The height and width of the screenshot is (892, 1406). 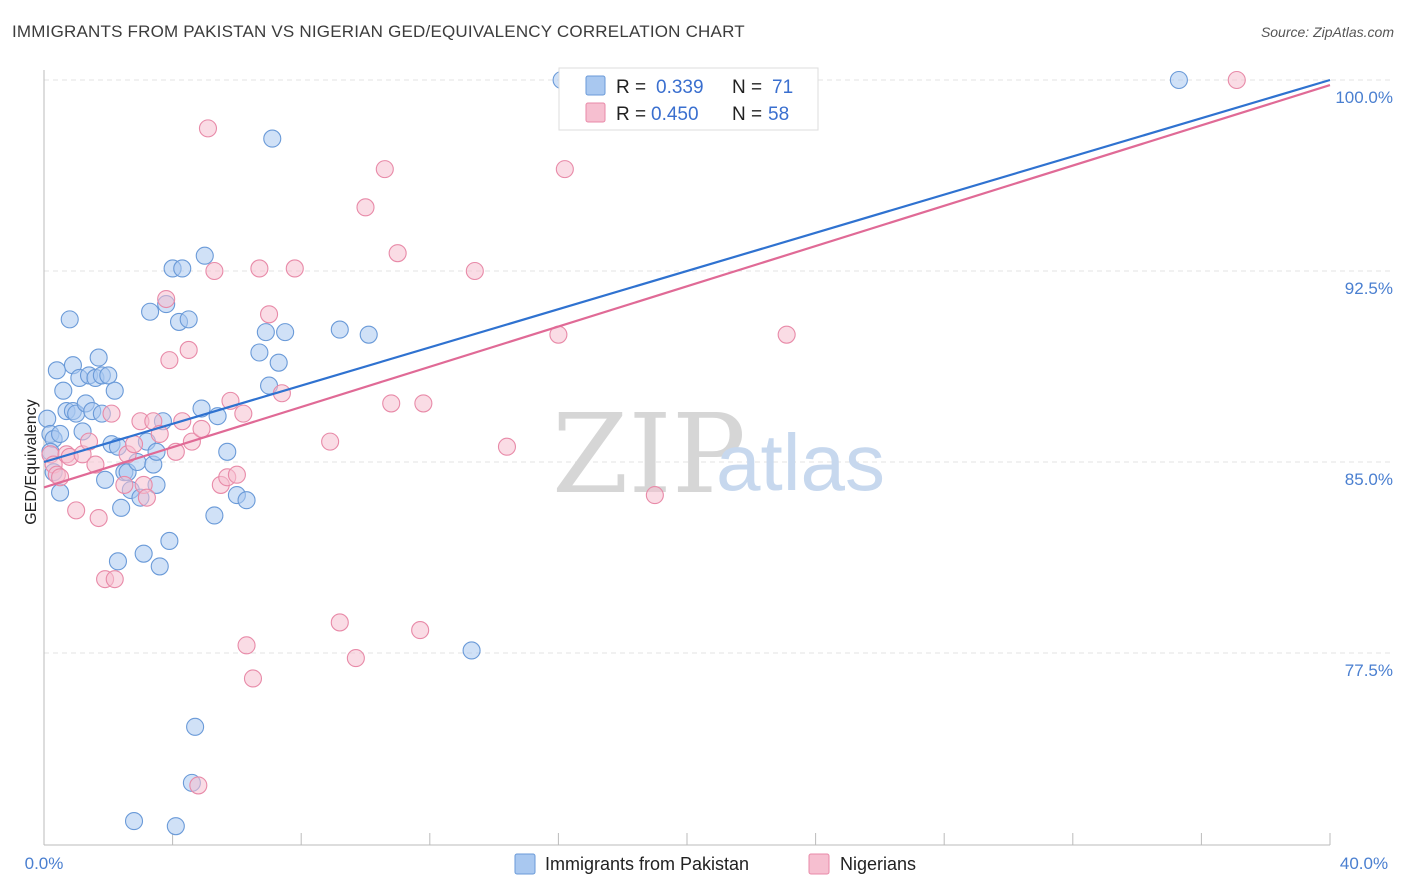 What do you see at coordinates (647, 864) in the screenshot?
I see `bottom-legend-label-pakistan: Immigrants from Pakistan` at bounding box center [647, 864].